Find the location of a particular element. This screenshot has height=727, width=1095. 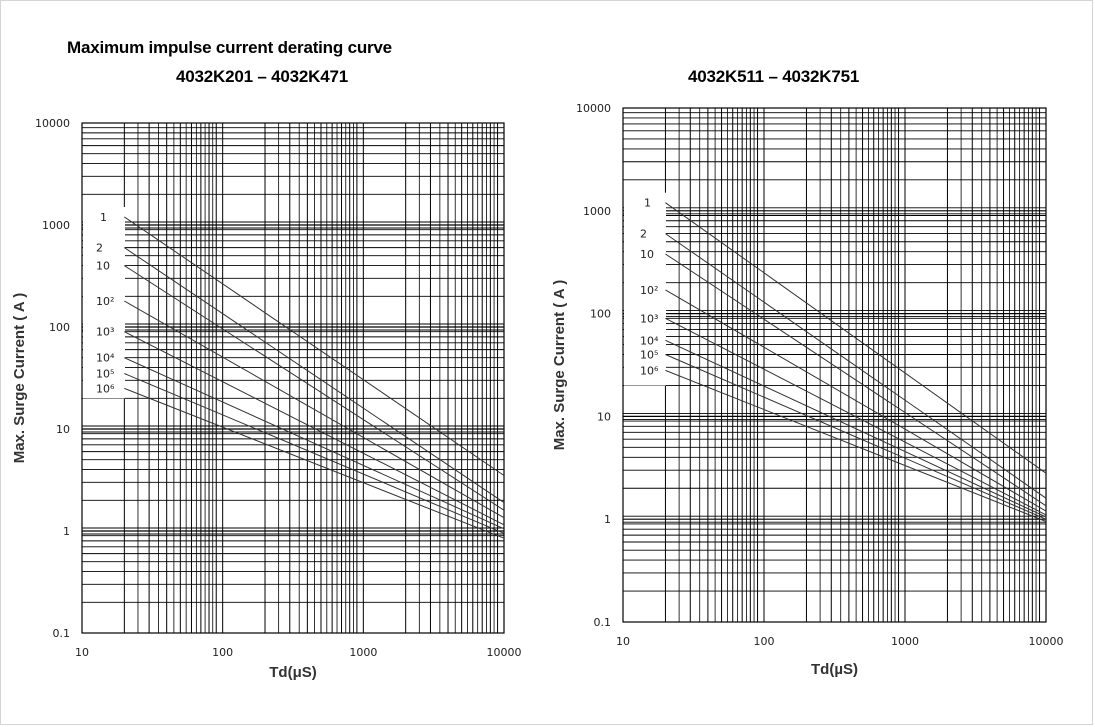

chart2-series-line-10e6 is located at coordinates (856, 445).